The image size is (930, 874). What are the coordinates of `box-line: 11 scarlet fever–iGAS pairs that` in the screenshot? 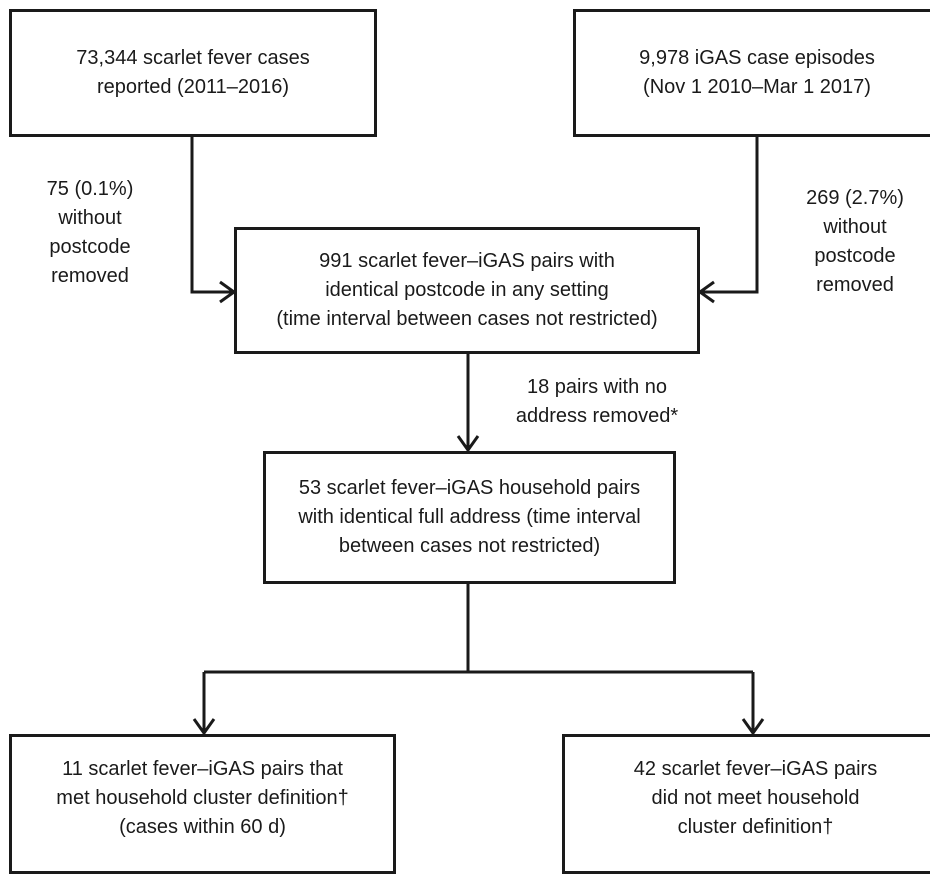 It's located at (202, 768).